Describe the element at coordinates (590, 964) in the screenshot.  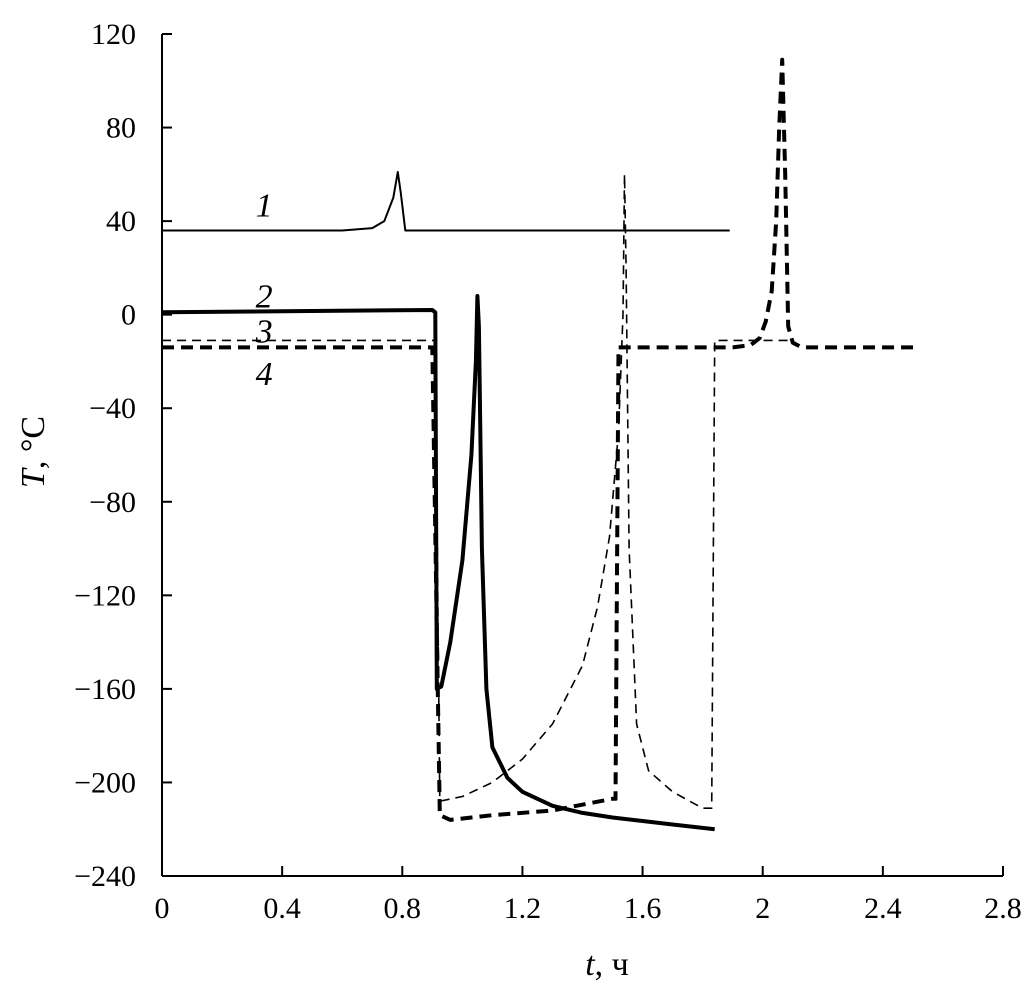
I see `x-axis-variable: t` at that location.